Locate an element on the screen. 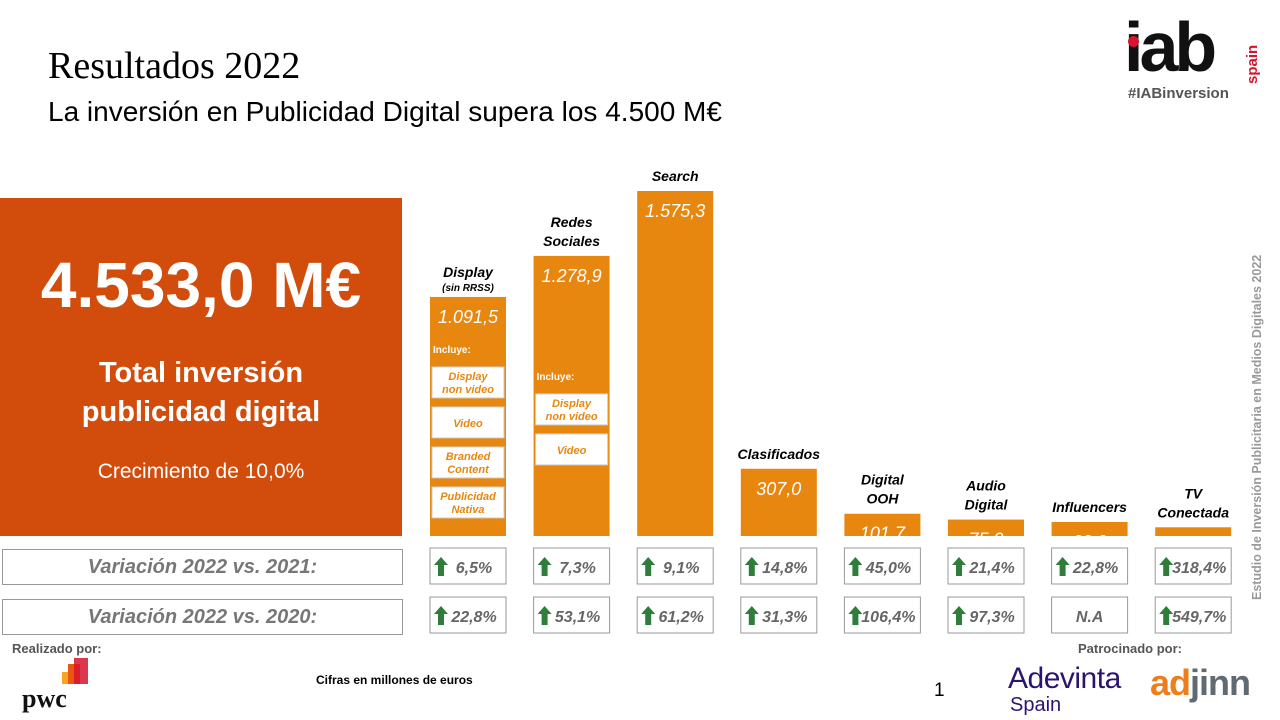  category-label-2-0: Search is located at coordinates (675, 176).